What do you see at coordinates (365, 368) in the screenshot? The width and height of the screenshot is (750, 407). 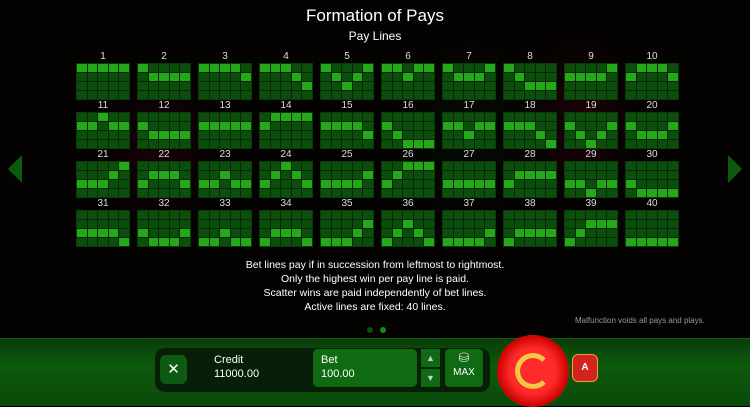 I see `bet-field` at bounding box center [365, 368].